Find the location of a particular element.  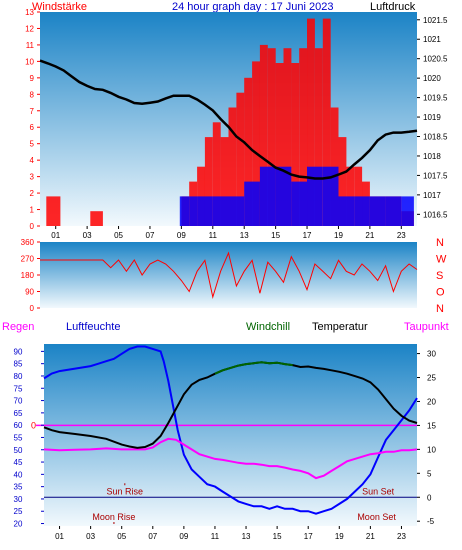

windchill-line is located at coordinates (253, 368).